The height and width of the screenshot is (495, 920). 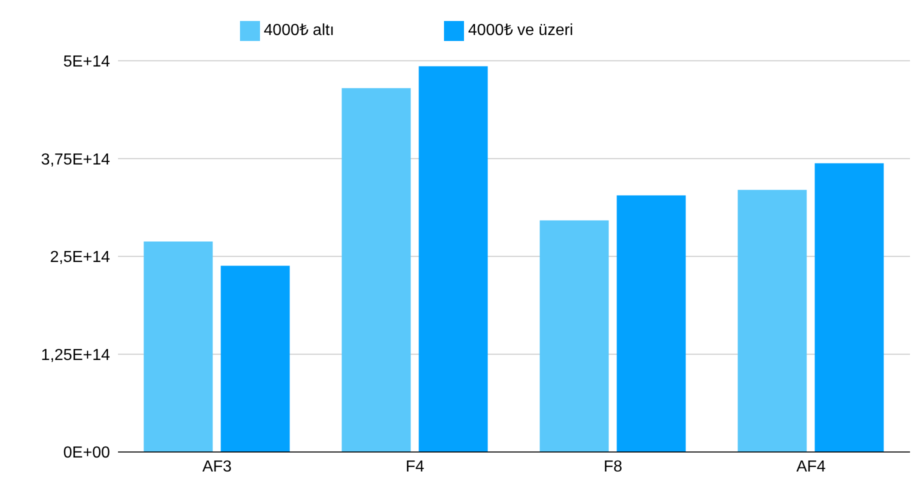 I want to click on y-tick-label: 3,75E+14, so click(x=75, y=159).